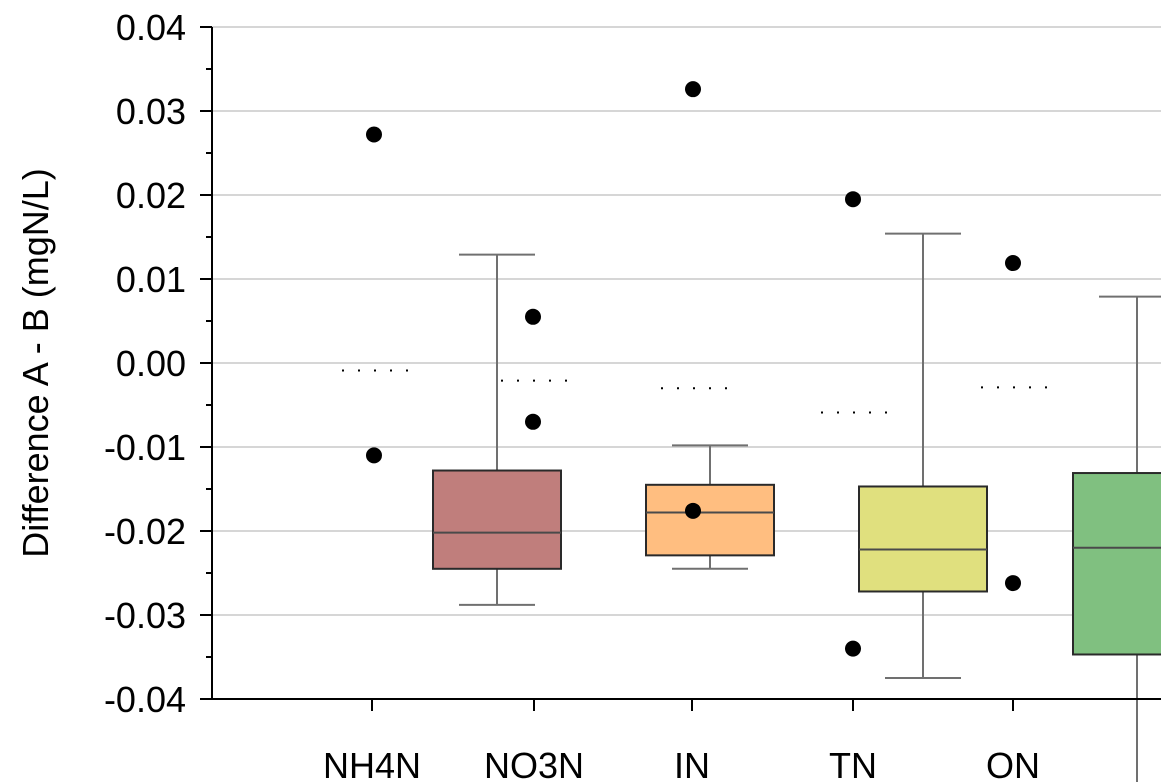  Describe the element at coordinates (534, 763) in the screenshot. I see `x-tick-label: NO3N` at that location.